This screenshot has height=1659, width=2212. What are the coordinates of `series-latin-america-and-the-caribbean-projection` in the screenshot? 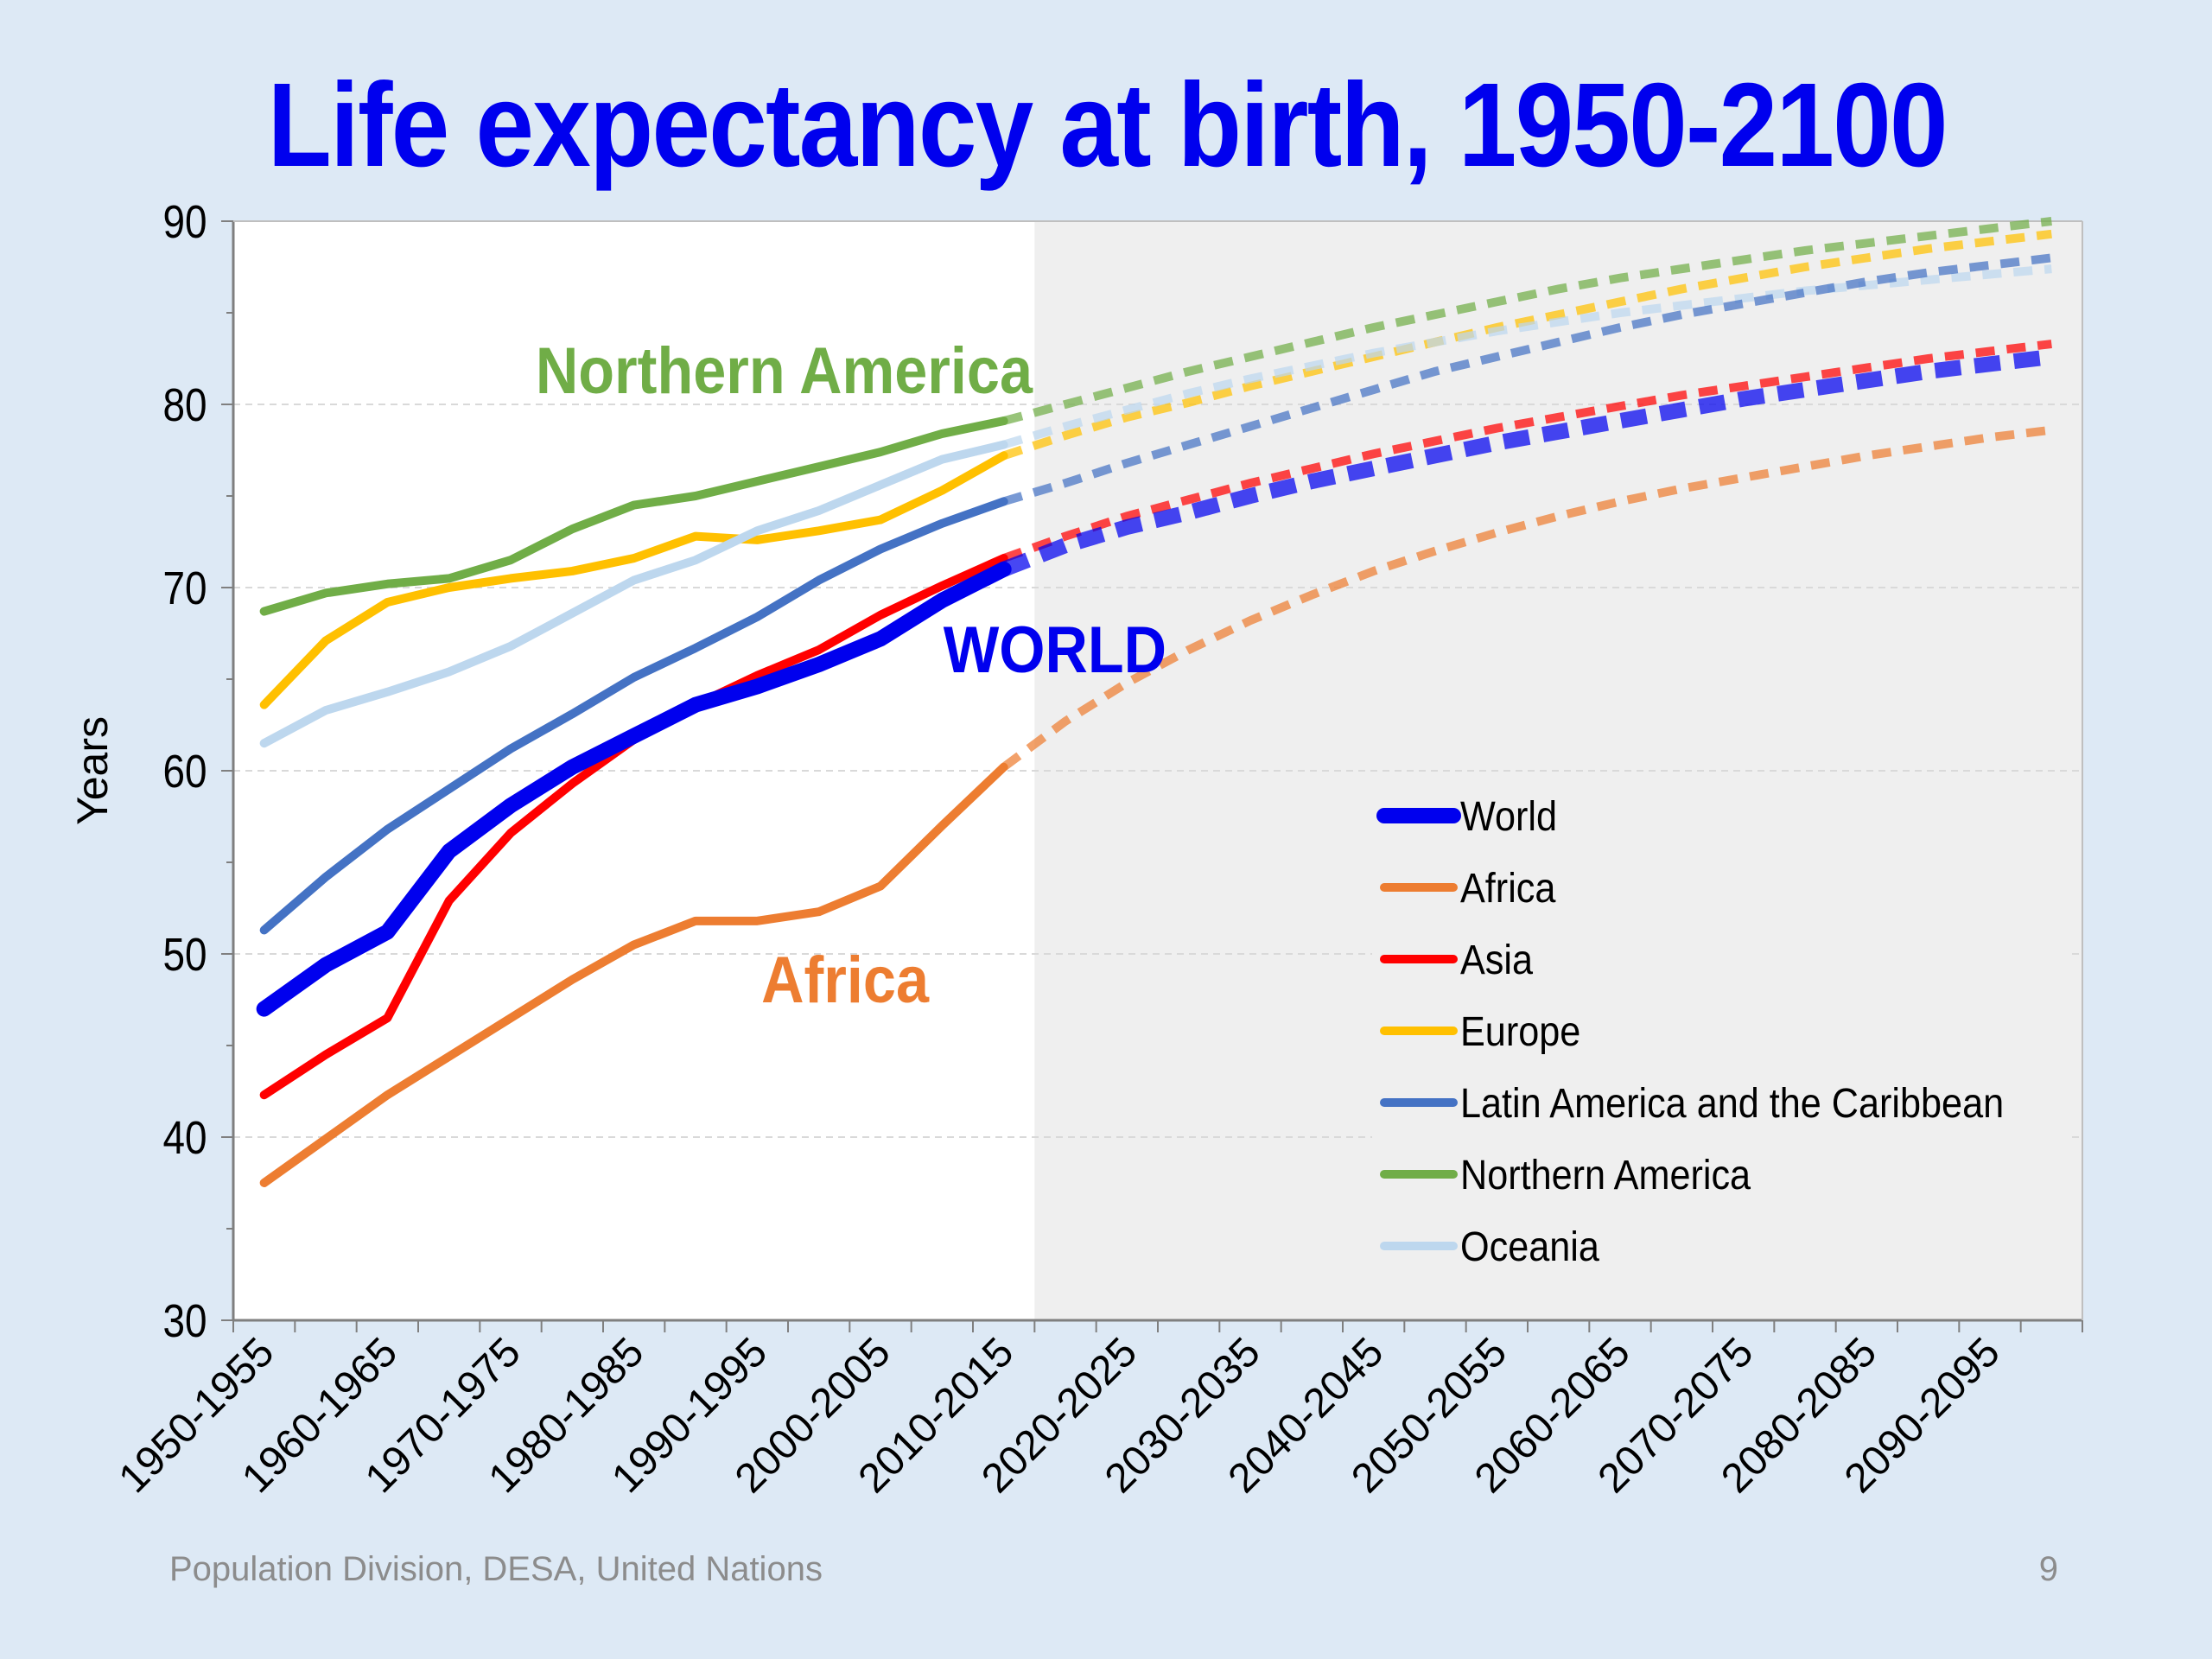 It's located at (1527, 379).